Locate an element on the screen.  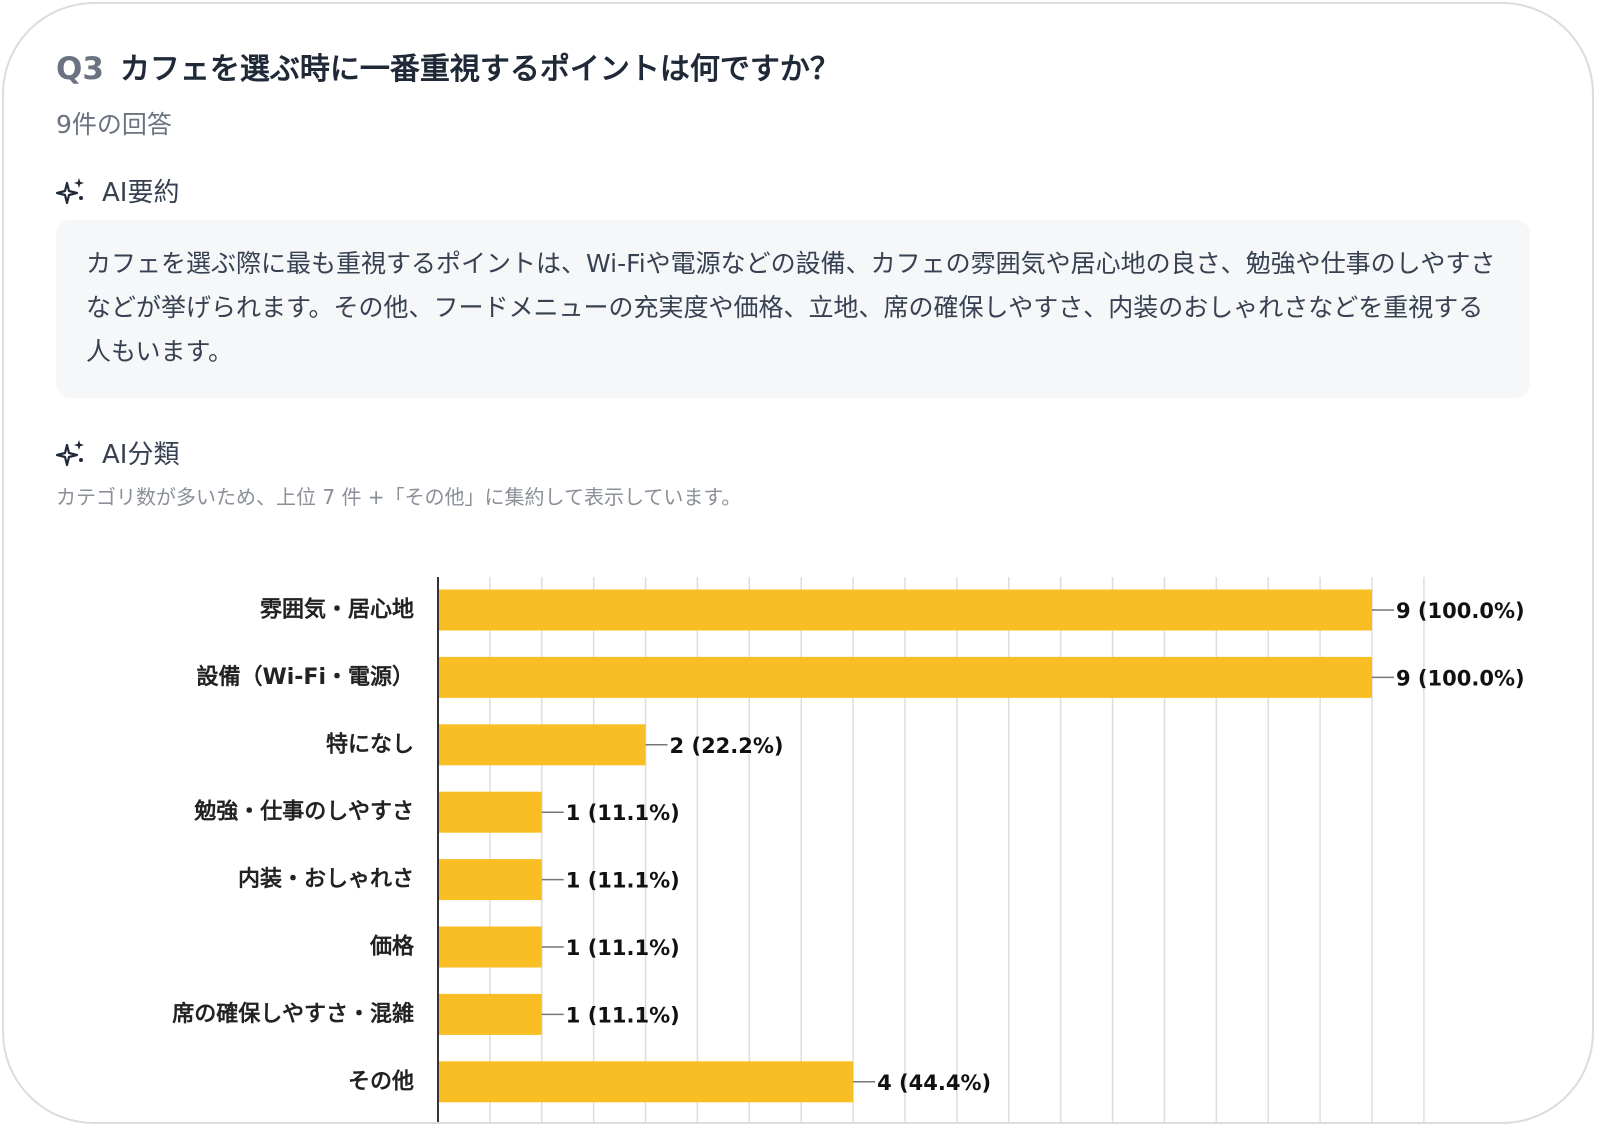
category-label: 雰囲気・居心地 is located at coordinates (337, 610).